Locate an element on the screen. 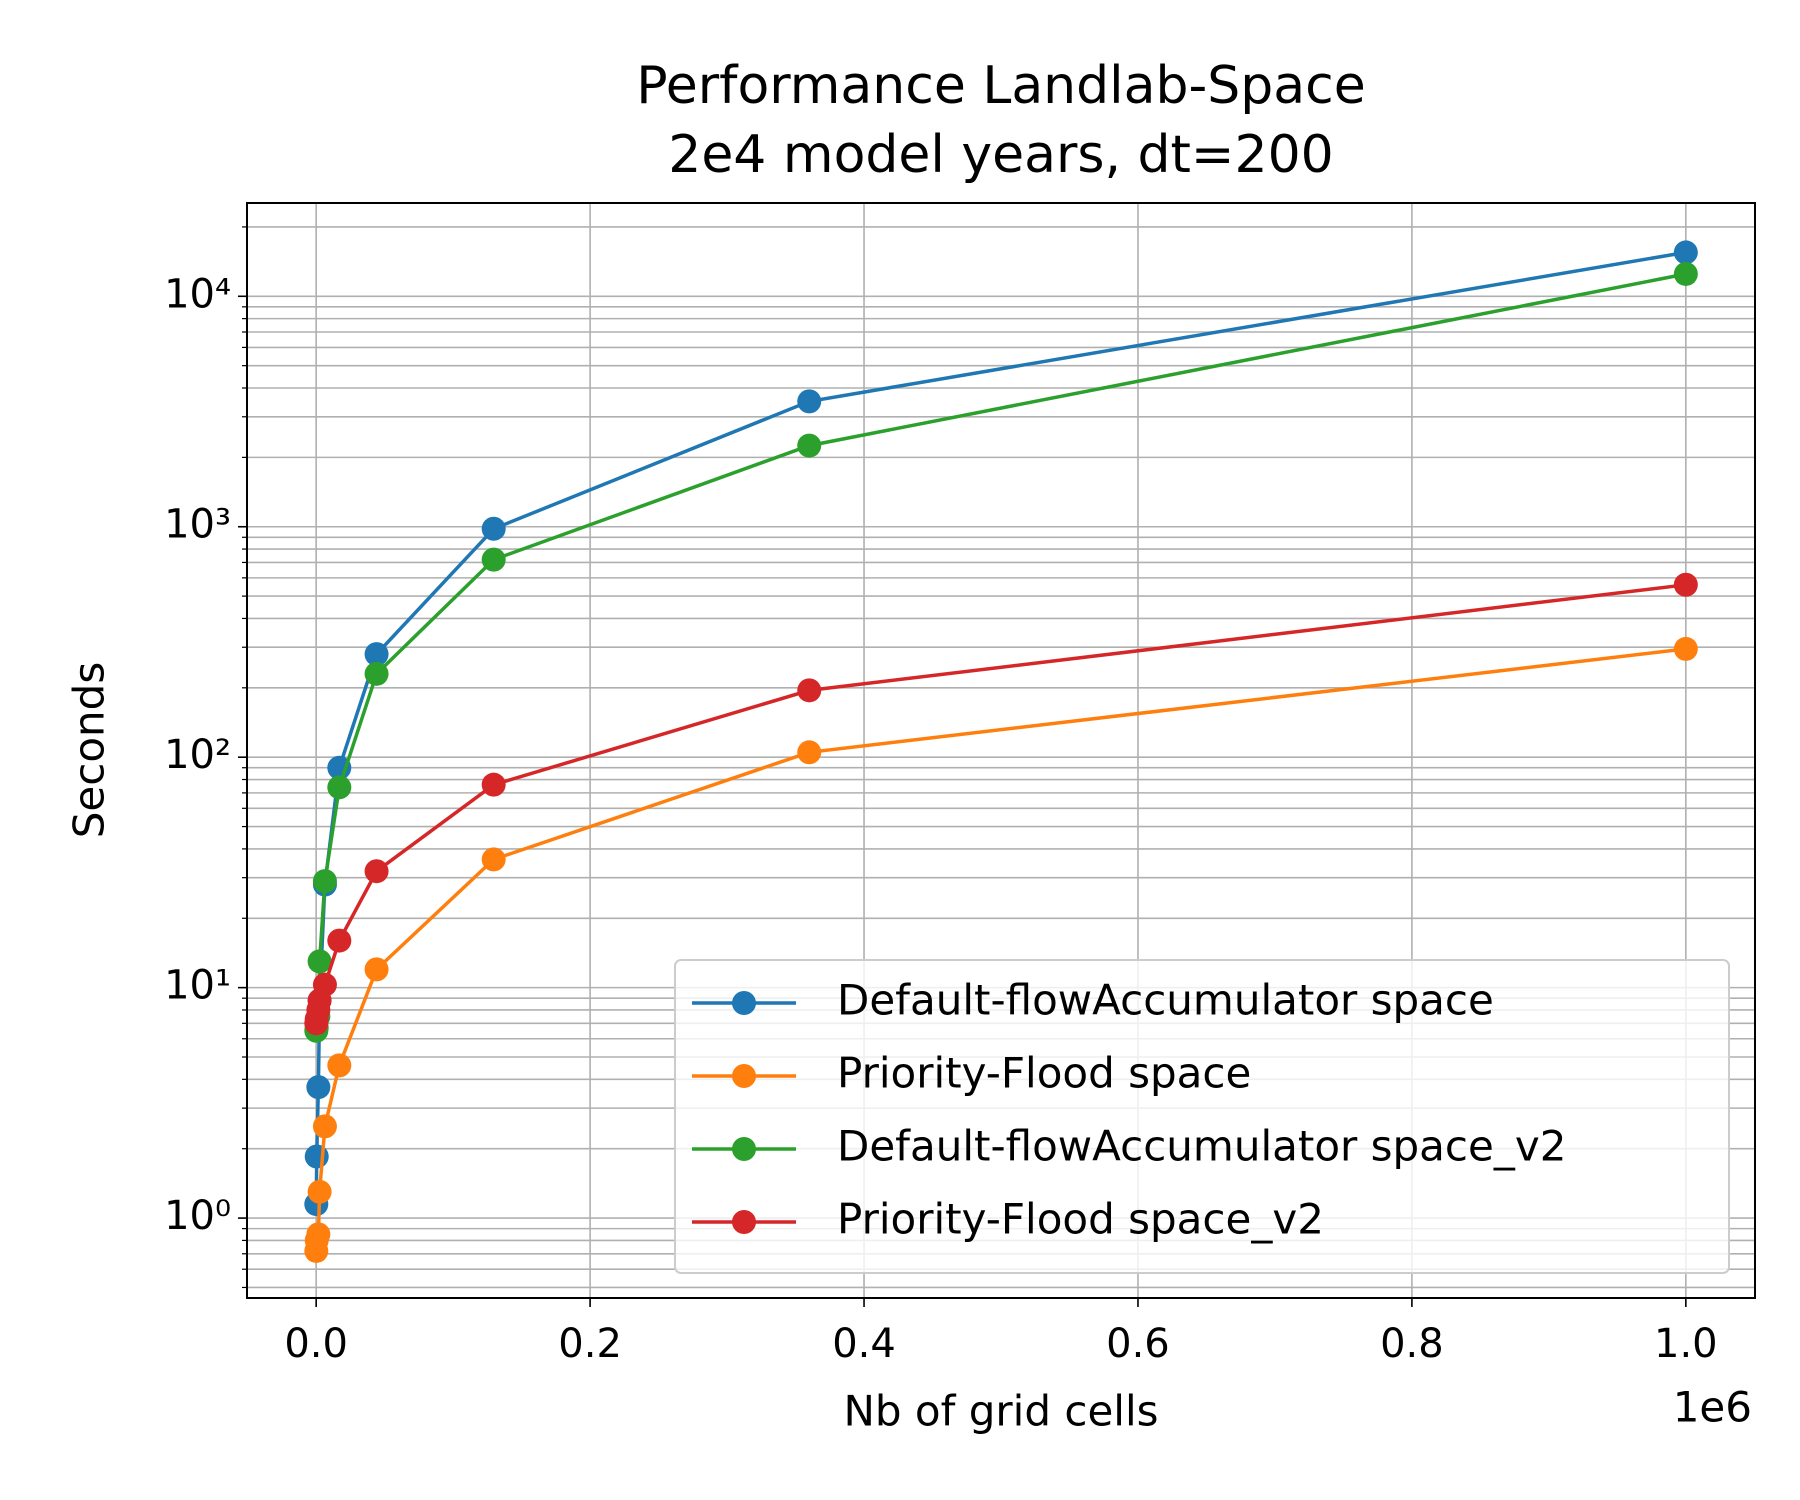 The width and height of the screenshot is (1800, 1500). y-axis-label: Seconds is located at coordinates (89, 750).